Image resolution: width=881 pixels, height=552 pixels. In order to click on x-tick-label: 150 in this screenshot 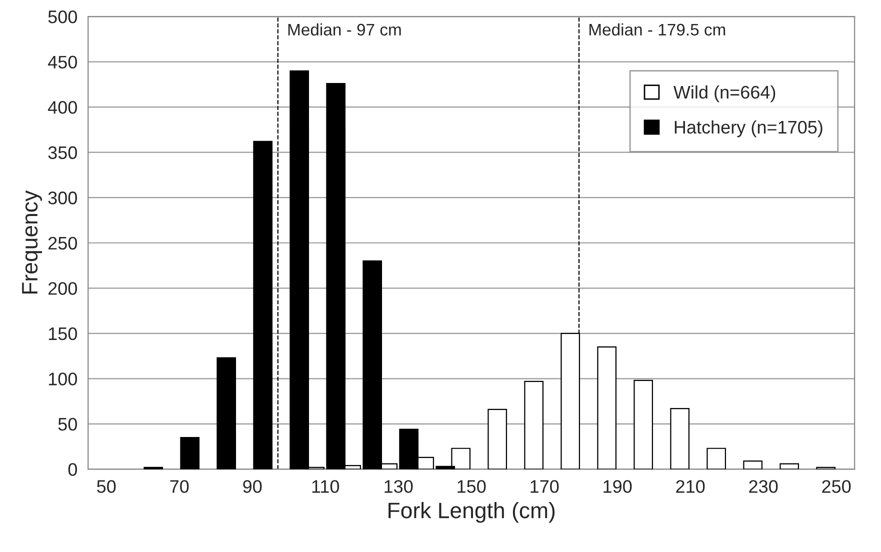, I will do `click(472, 486)`.